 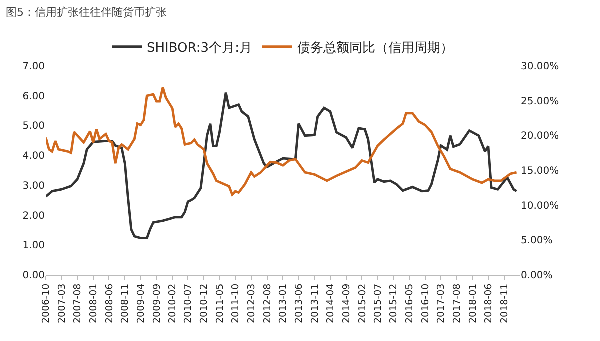 What do you see at coordinates (110, 304) in the screenshot?
I see `x-tick-label: 2008-06` at bounding box center [110, 304].